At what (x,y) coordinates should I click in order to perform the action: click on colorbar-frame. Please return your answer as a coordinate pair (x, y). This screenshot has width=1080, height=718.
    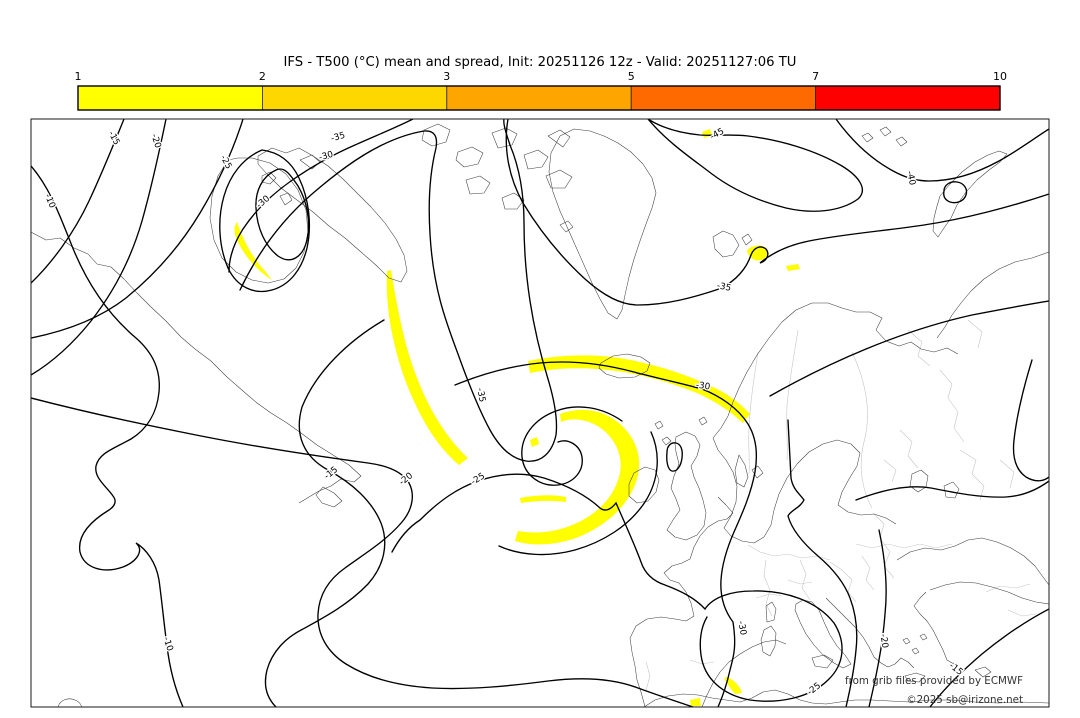
    Looking at the image, I should click on (539, 98).